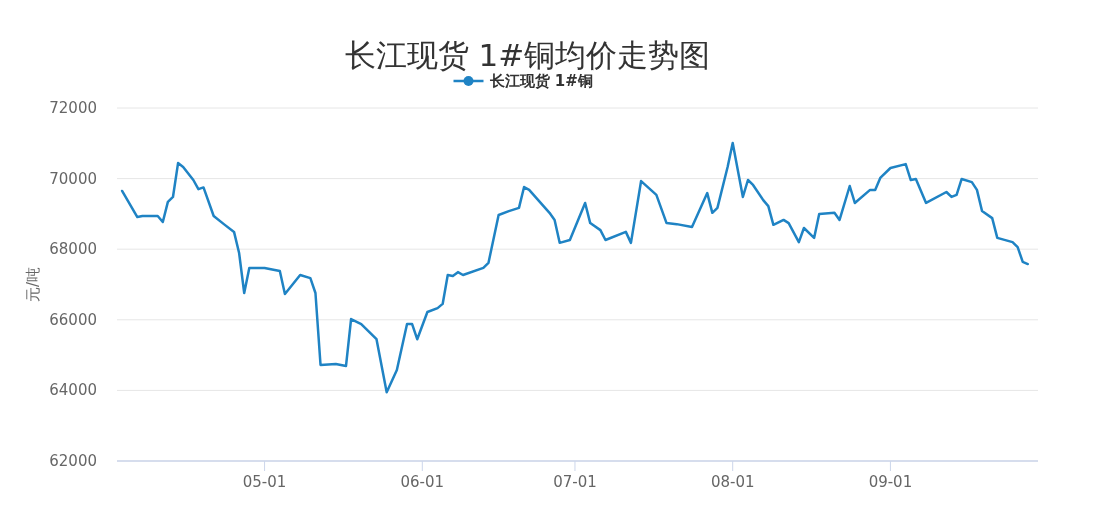 The width and height of the screenshot is (1111, 506). Describe the element at coordinates (575, 482) in the screenshot. I see `x-tick-label: 07-01` at that location.